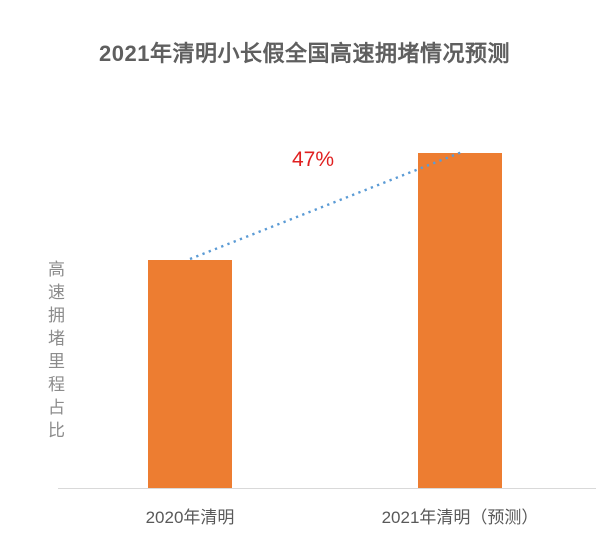 The height and width of the screenshot is (557, 609). What do you see at coordinates (313, 159) in the screenshot?
I see `growth-percentage-annotation: 47%` at bounding box center [313, 159].